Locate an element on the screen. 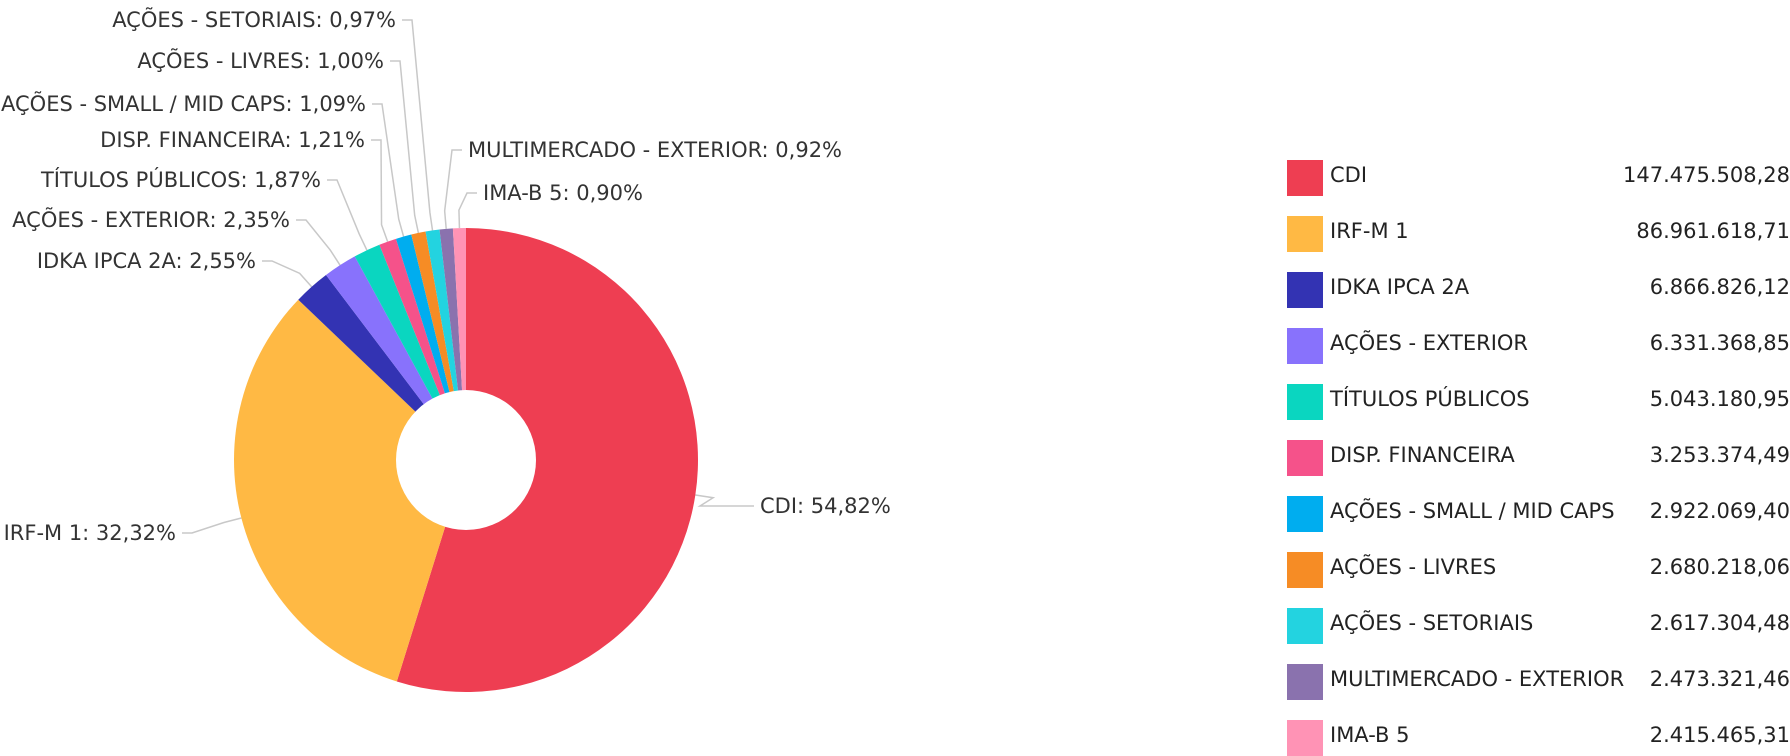  legend-label: AÇÕES - SETORIAIS is located at coordinates (1432, 623).